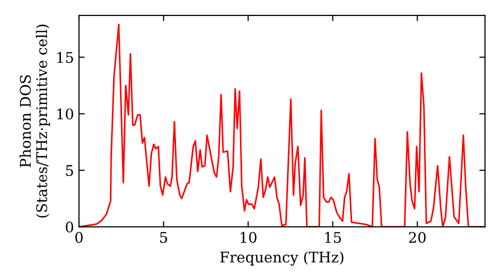 The image size is (500, 280). I want to click on x-tick-label: 20, so click(417, 237).